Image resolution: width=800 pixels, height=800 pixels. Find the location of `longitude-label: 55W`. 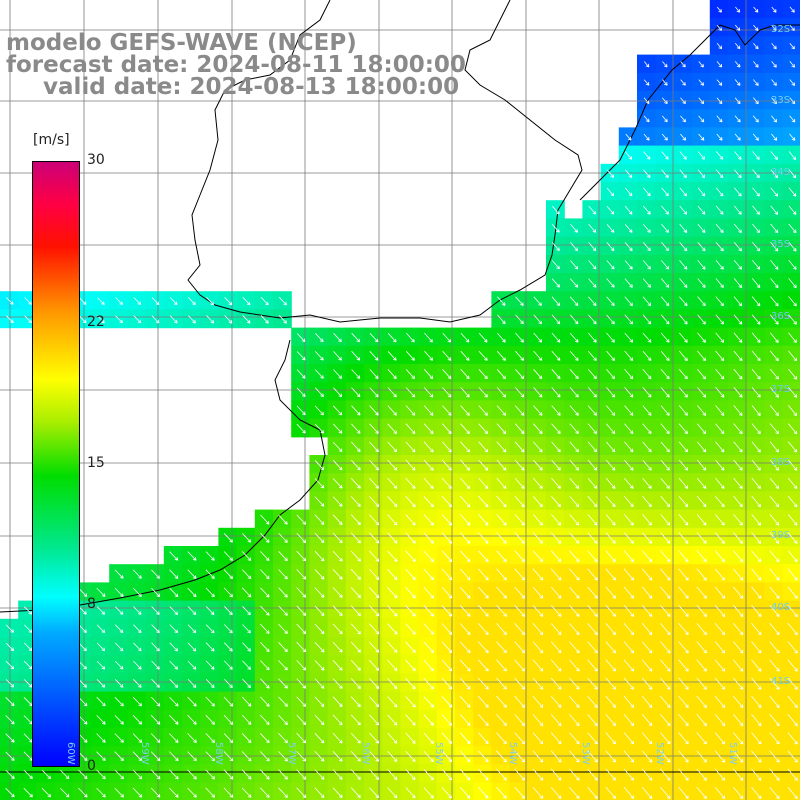

longitude-label: 55W is located at coordinates (438, 753).